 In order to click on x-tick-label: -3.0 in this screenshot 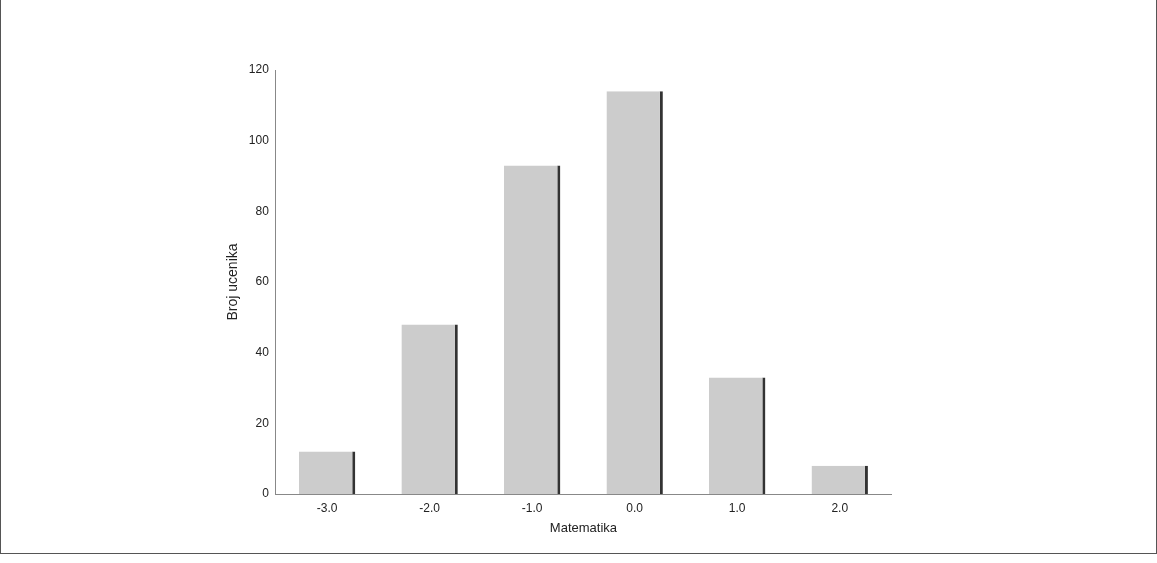, I will do `click(327, 507)`.